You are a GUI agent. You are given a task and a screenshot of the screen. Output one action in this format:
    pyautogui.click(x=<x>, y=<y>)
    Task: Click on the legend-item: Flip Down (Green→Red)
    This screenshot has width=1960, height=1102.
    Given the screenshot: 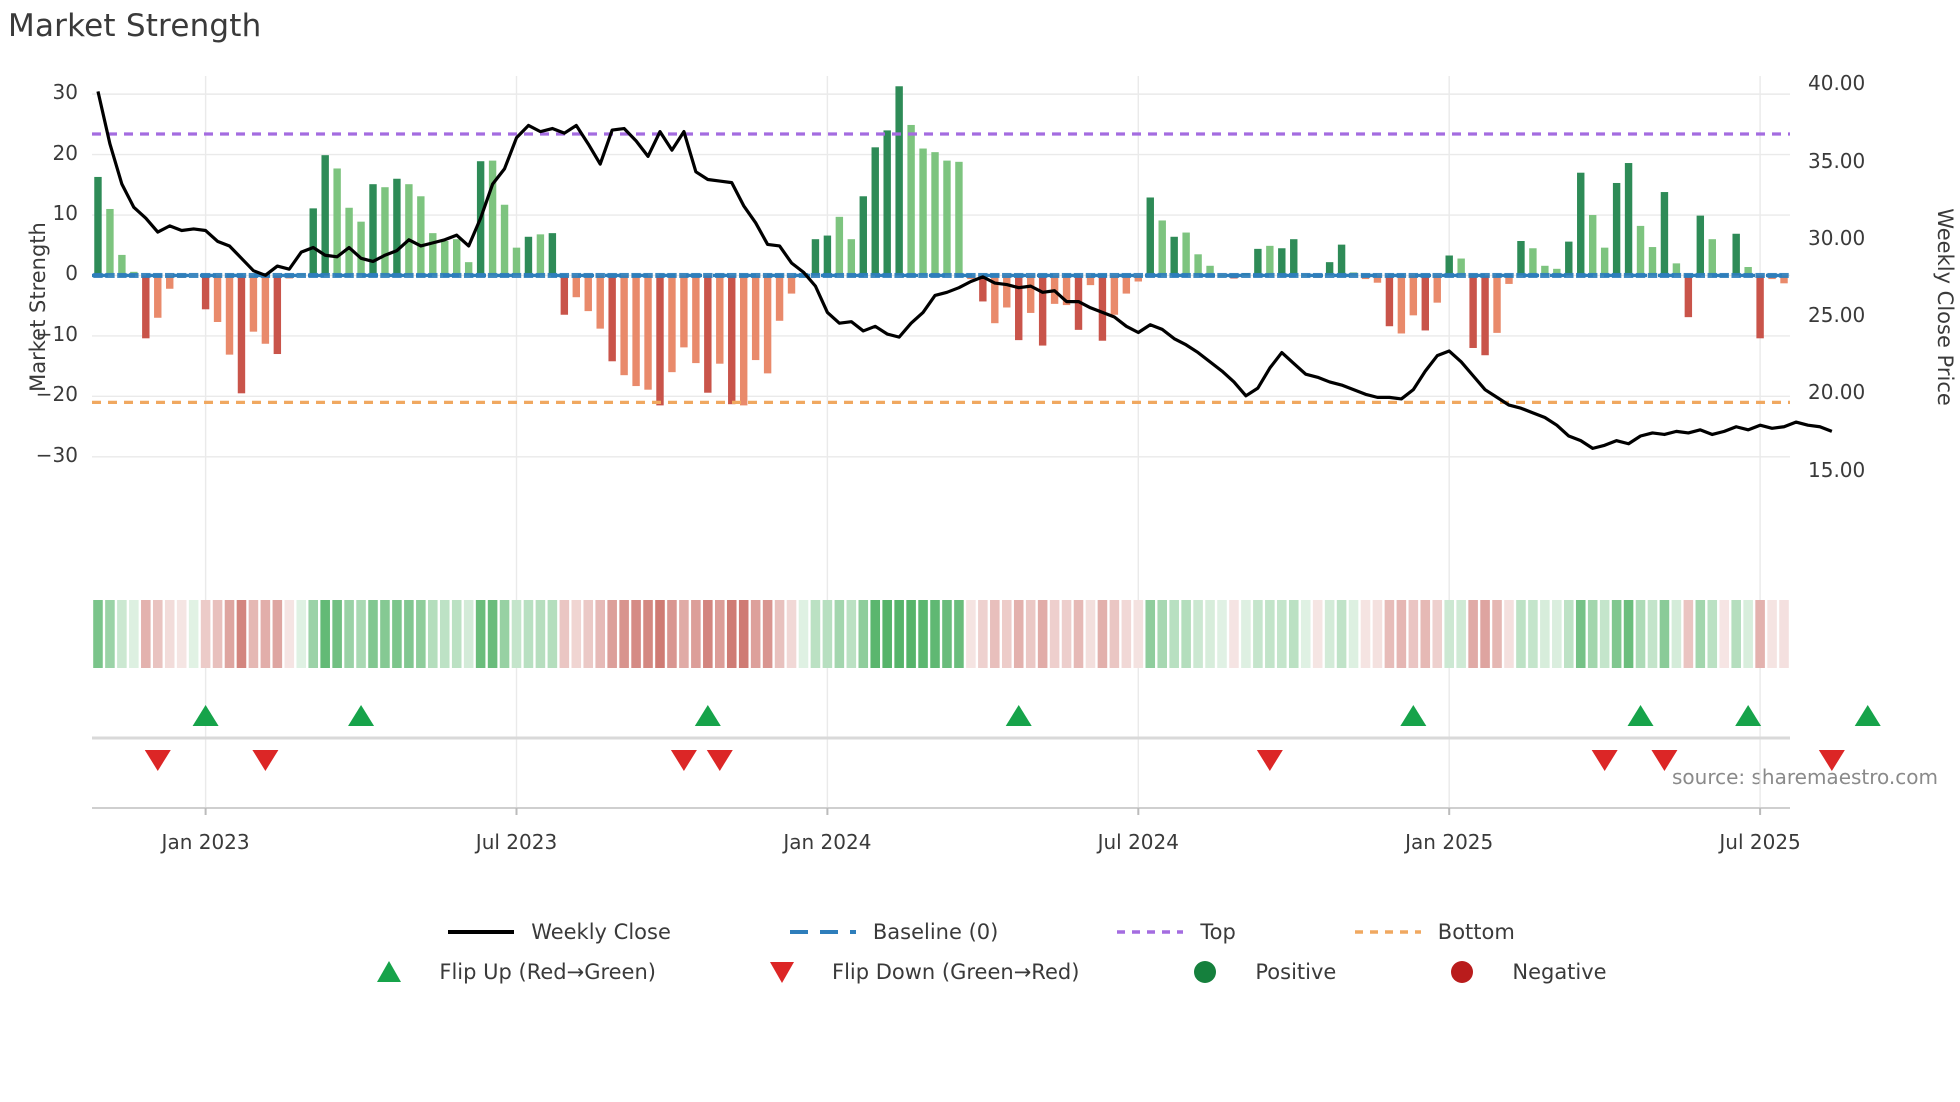 What is the action you would take?
    pyautogui.click(x=912, y=972)
    